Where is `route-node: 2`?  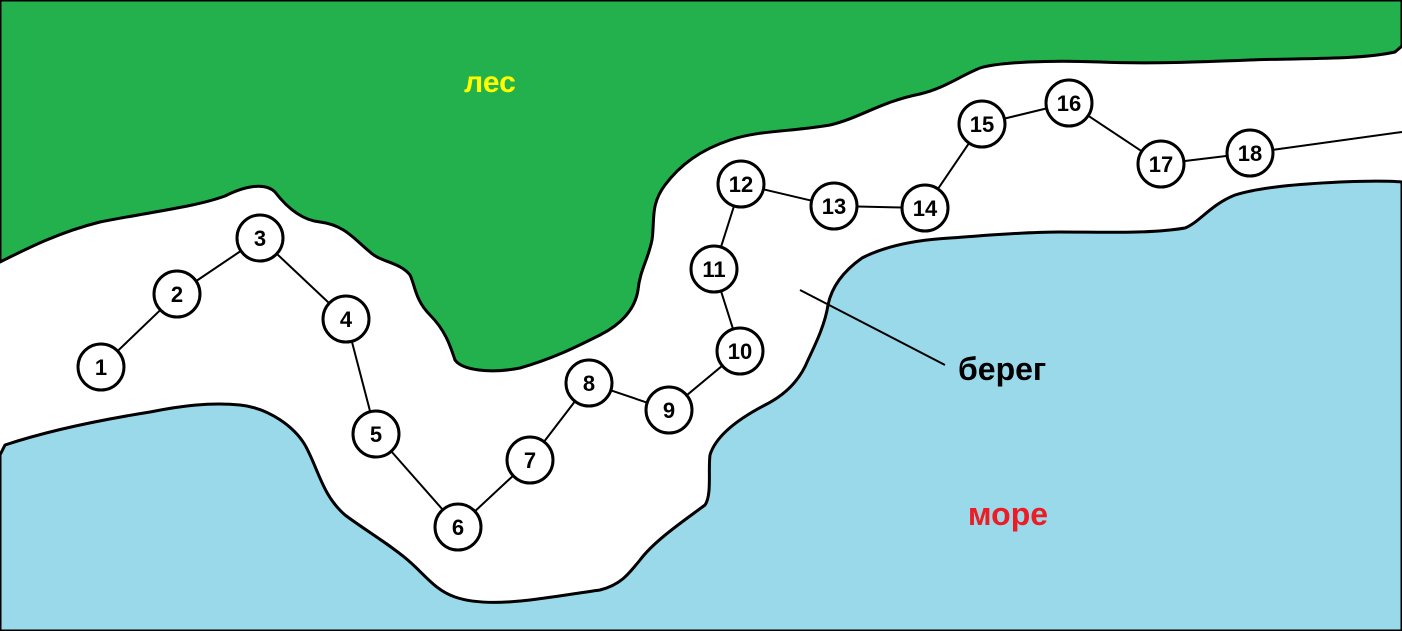
route-node: 2 is located at coordinates (177, 294).